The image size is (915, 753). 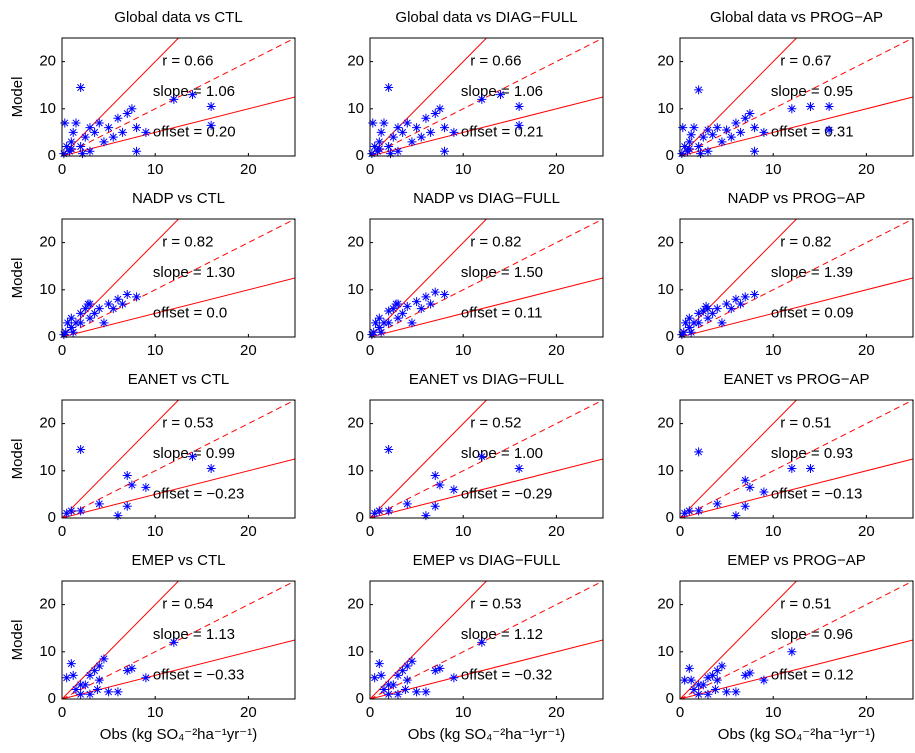 I want to click on annotation: offset = 0.11, so click(x=502, y=312).